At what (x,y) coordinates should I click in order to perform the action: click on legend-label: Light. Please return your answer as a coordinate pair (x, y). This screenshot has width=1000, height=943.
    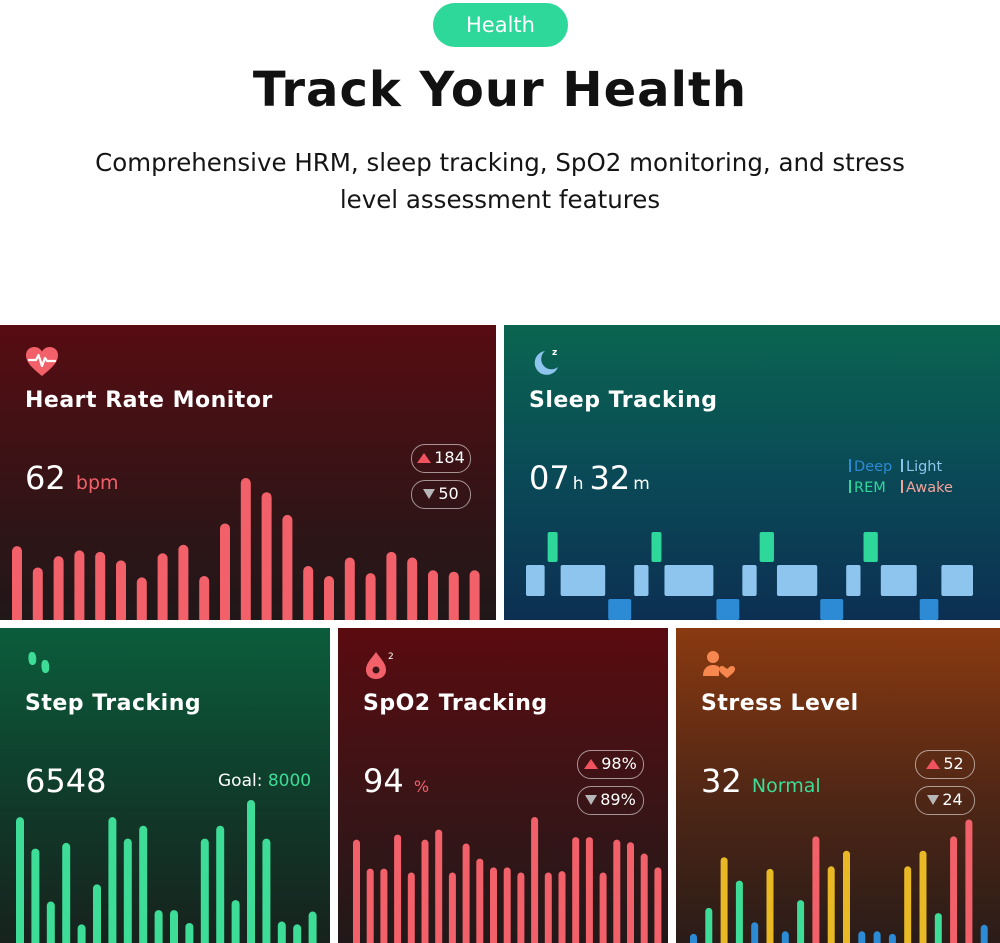
    Looking at the image, I should click on (924, 467).